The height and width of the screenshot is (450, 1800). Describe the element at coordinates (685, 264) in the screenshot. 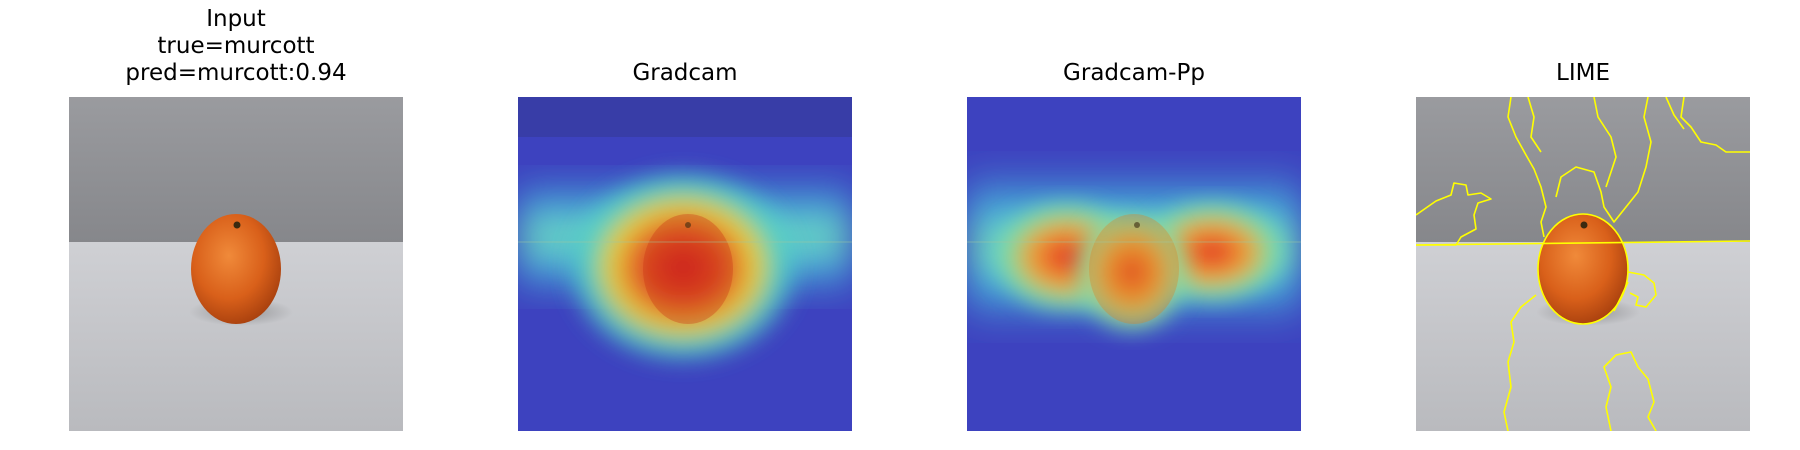

I see `gradcam-heatmap-image` at that location.